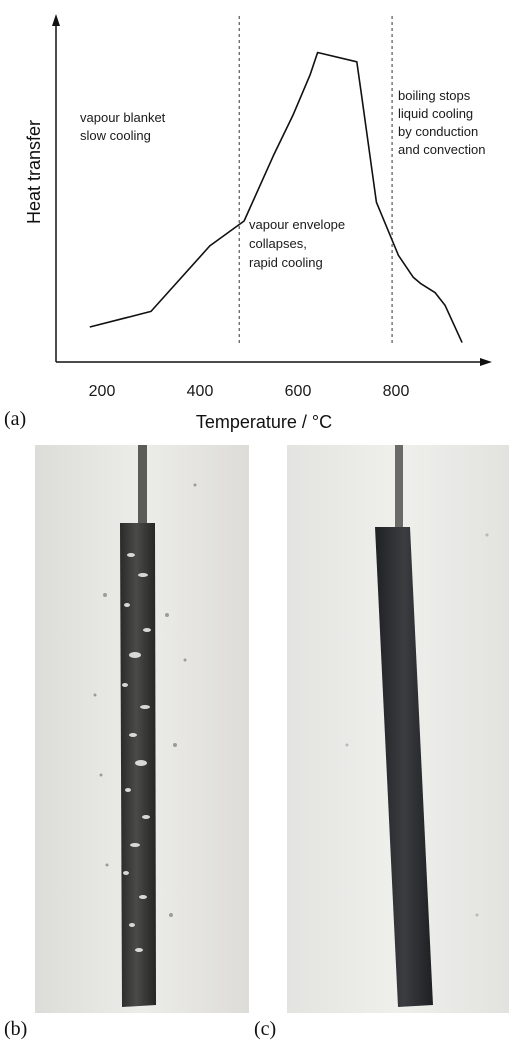 The height and width of the screenshot is (1047, 513). What do you see at coordinates (286, 262) in the screenshot?
I see `annotation-line: rapid cooling` at bounding box center [286, 262].